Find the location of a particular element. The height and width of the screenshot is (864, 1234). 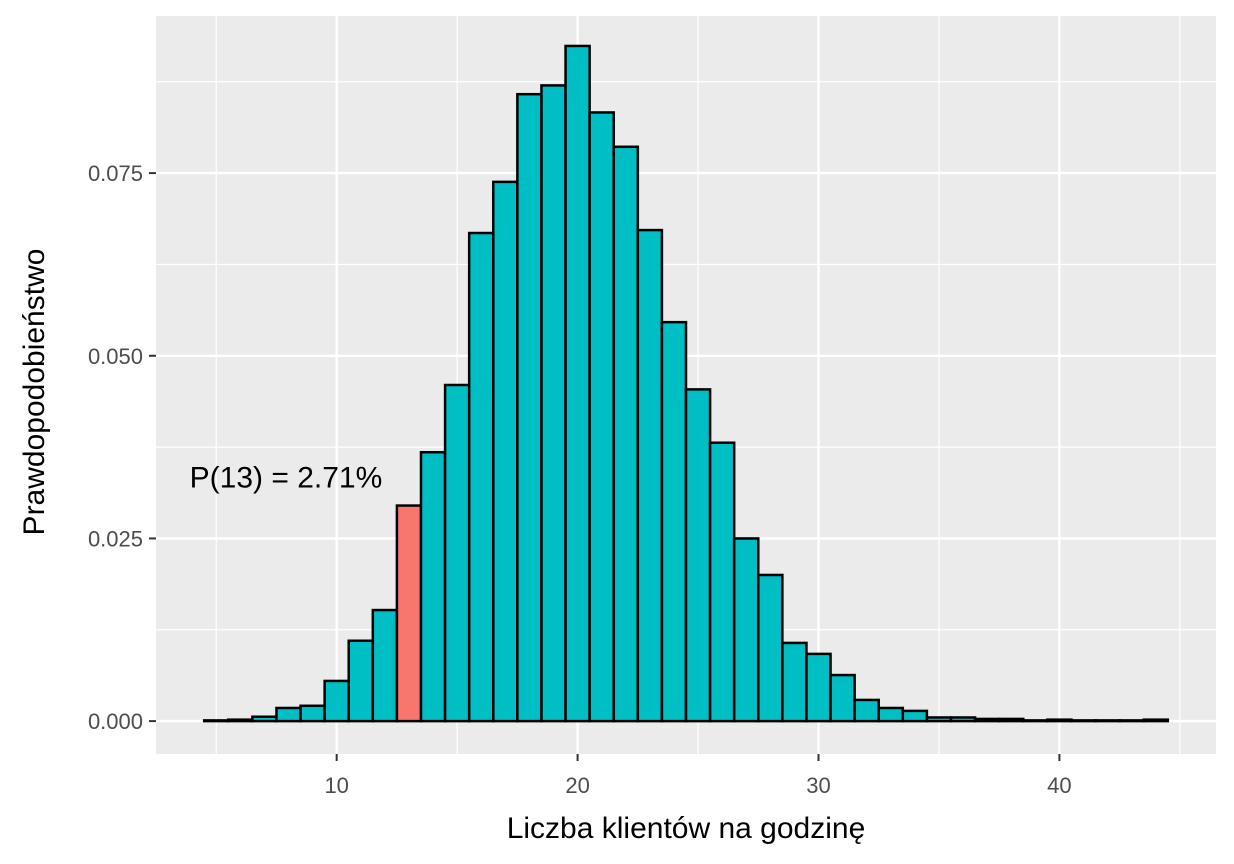

y-tick-label: 0.025 is located at coordinates (115, 538).